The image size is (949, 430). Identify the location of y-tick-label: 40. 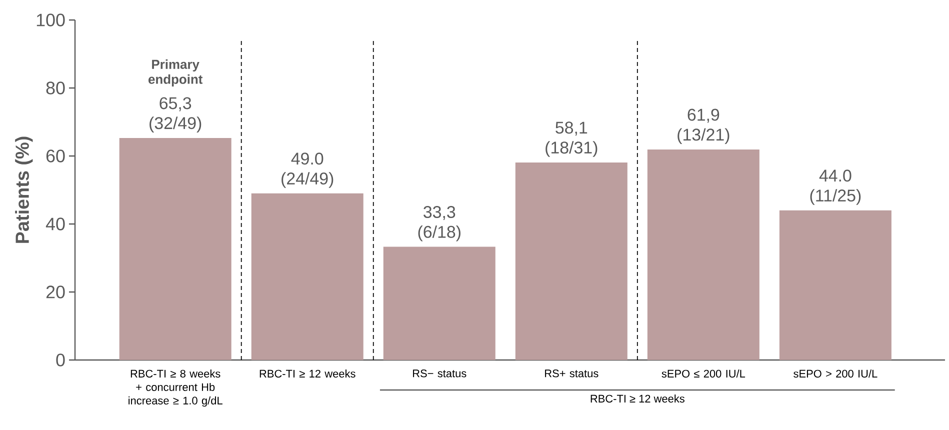
(55, 224).